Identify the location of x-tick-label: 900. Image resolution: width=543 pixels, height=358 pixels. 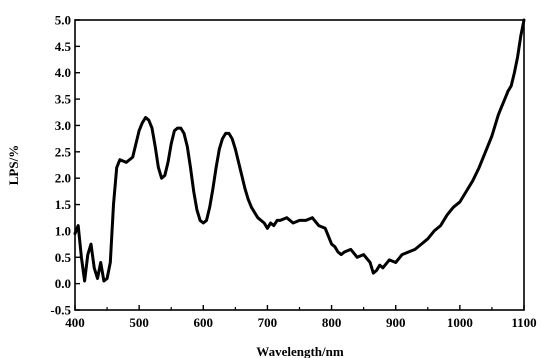
(396, 322).